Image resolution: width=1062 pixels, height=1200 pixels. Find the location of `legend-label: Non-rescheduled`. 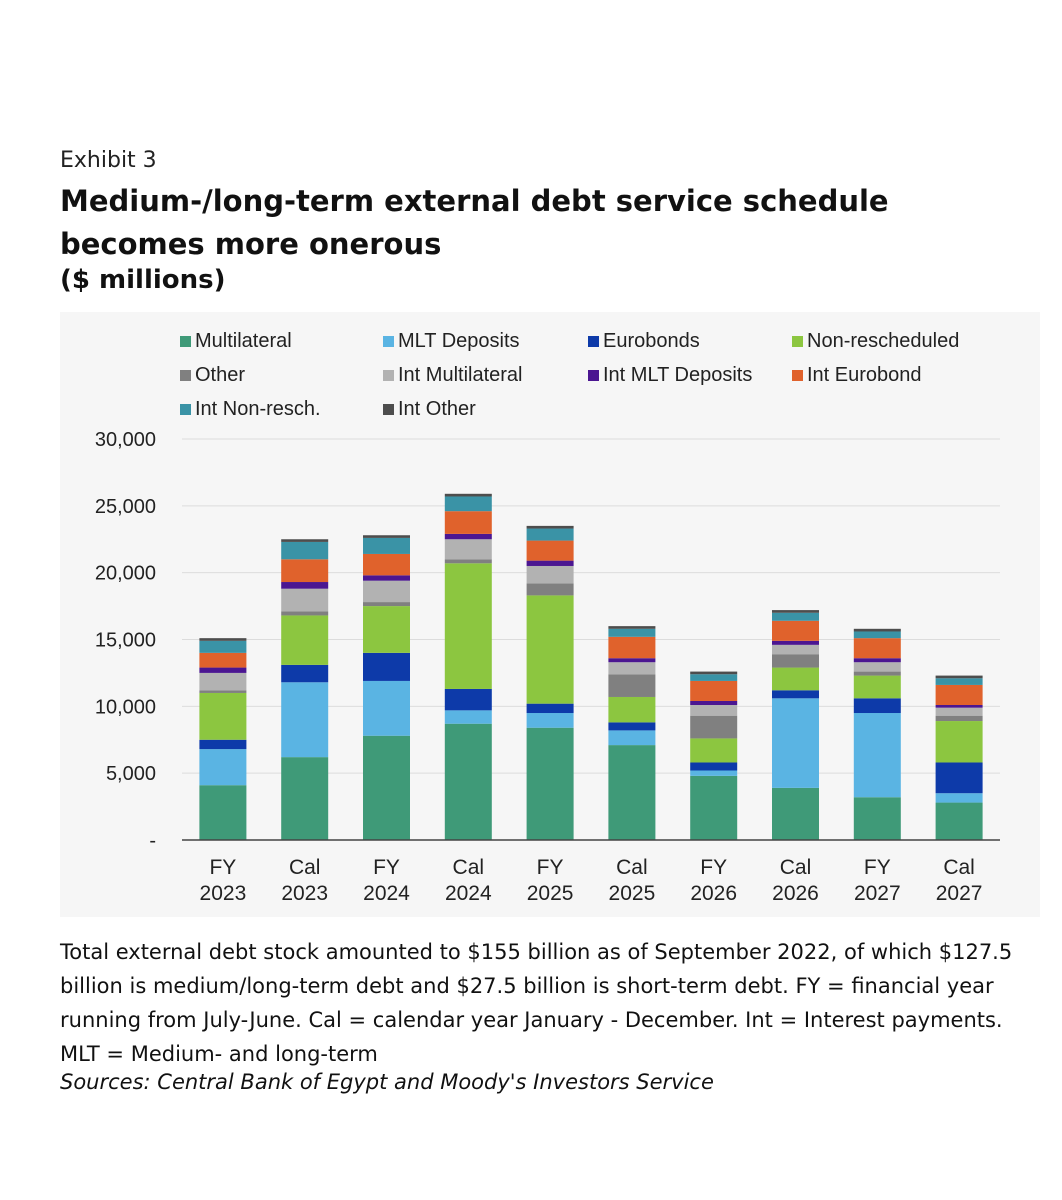

legend-label: Non-rescheduled is located at coordinates (883, 341).